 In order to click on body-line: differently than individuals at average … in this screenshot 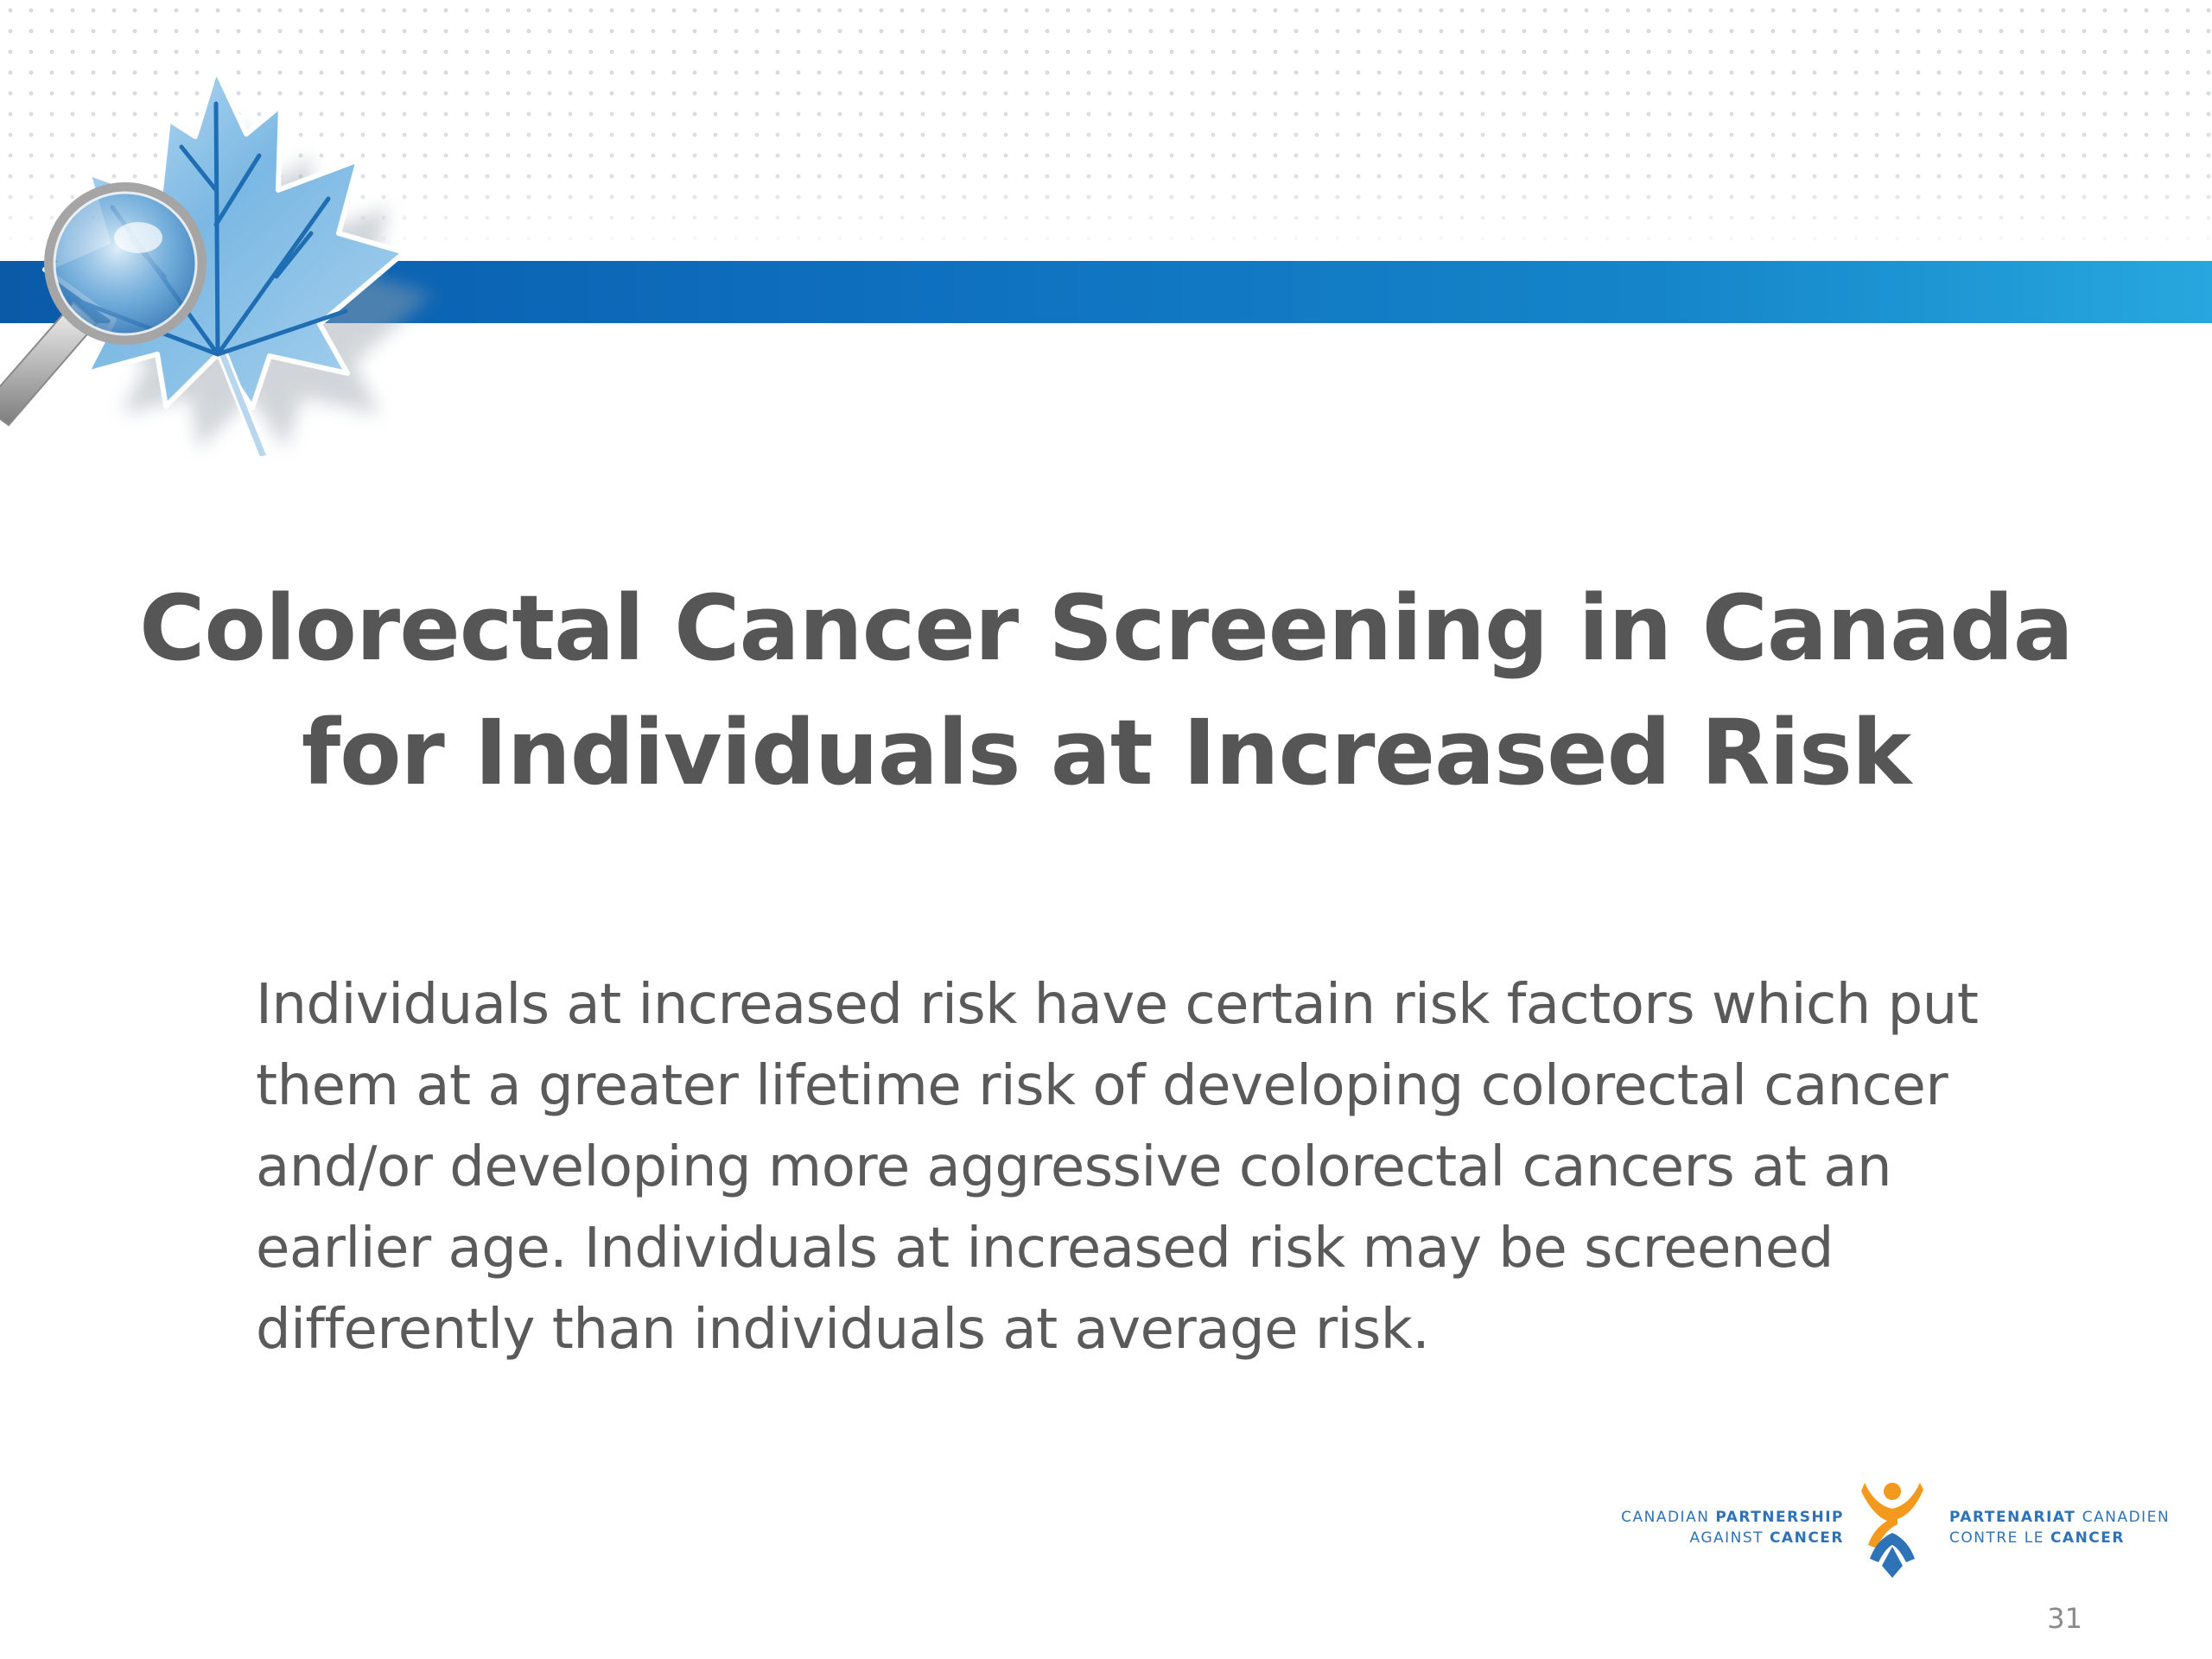, I will do `click(843, 1330)`.